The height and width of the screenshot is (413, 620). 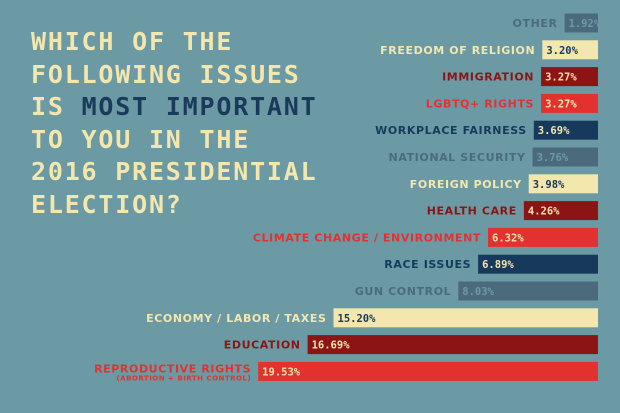 What do you see at coordinates (544, 212) in the screenshot?
I see `value-label-health-care: 4.26%` at bounding box center [544, 212].